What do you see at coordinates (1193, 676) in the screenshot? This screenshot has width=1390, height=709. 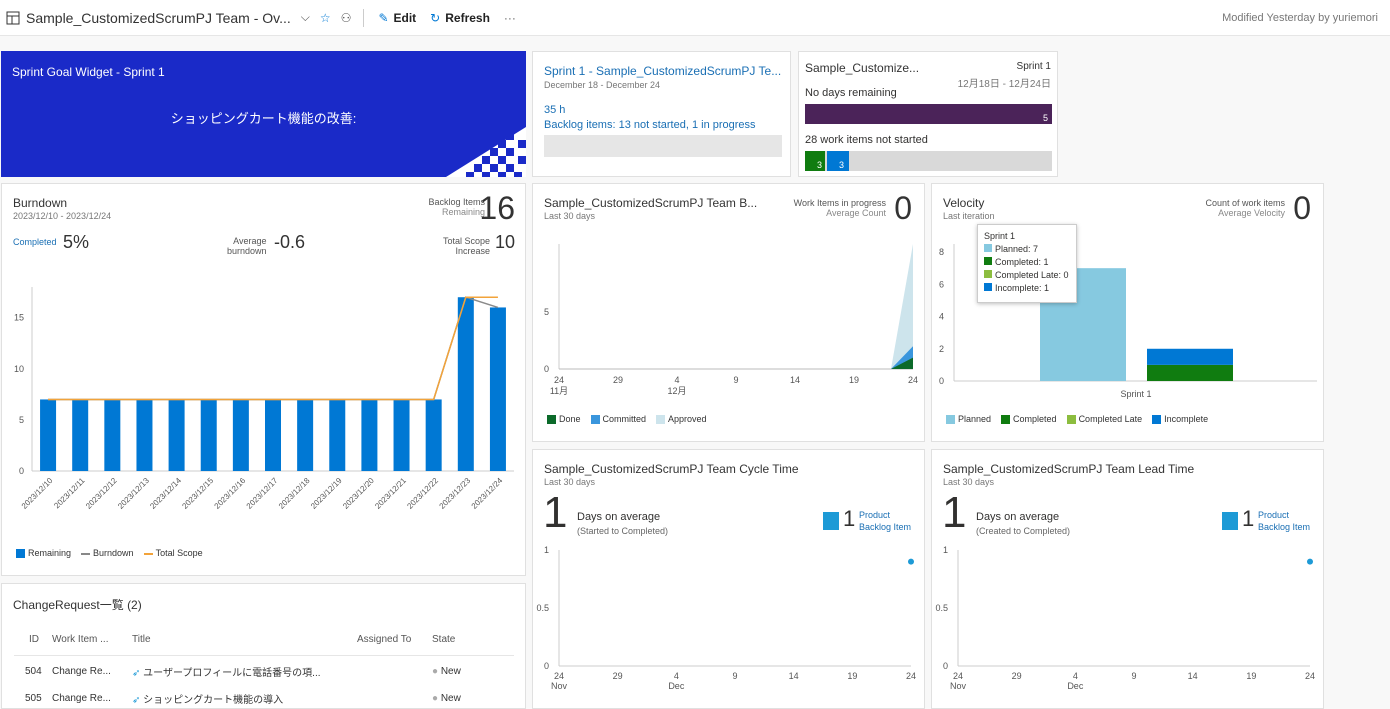 I see `x-tick-label: 14` at bounding box center [1193, 676].